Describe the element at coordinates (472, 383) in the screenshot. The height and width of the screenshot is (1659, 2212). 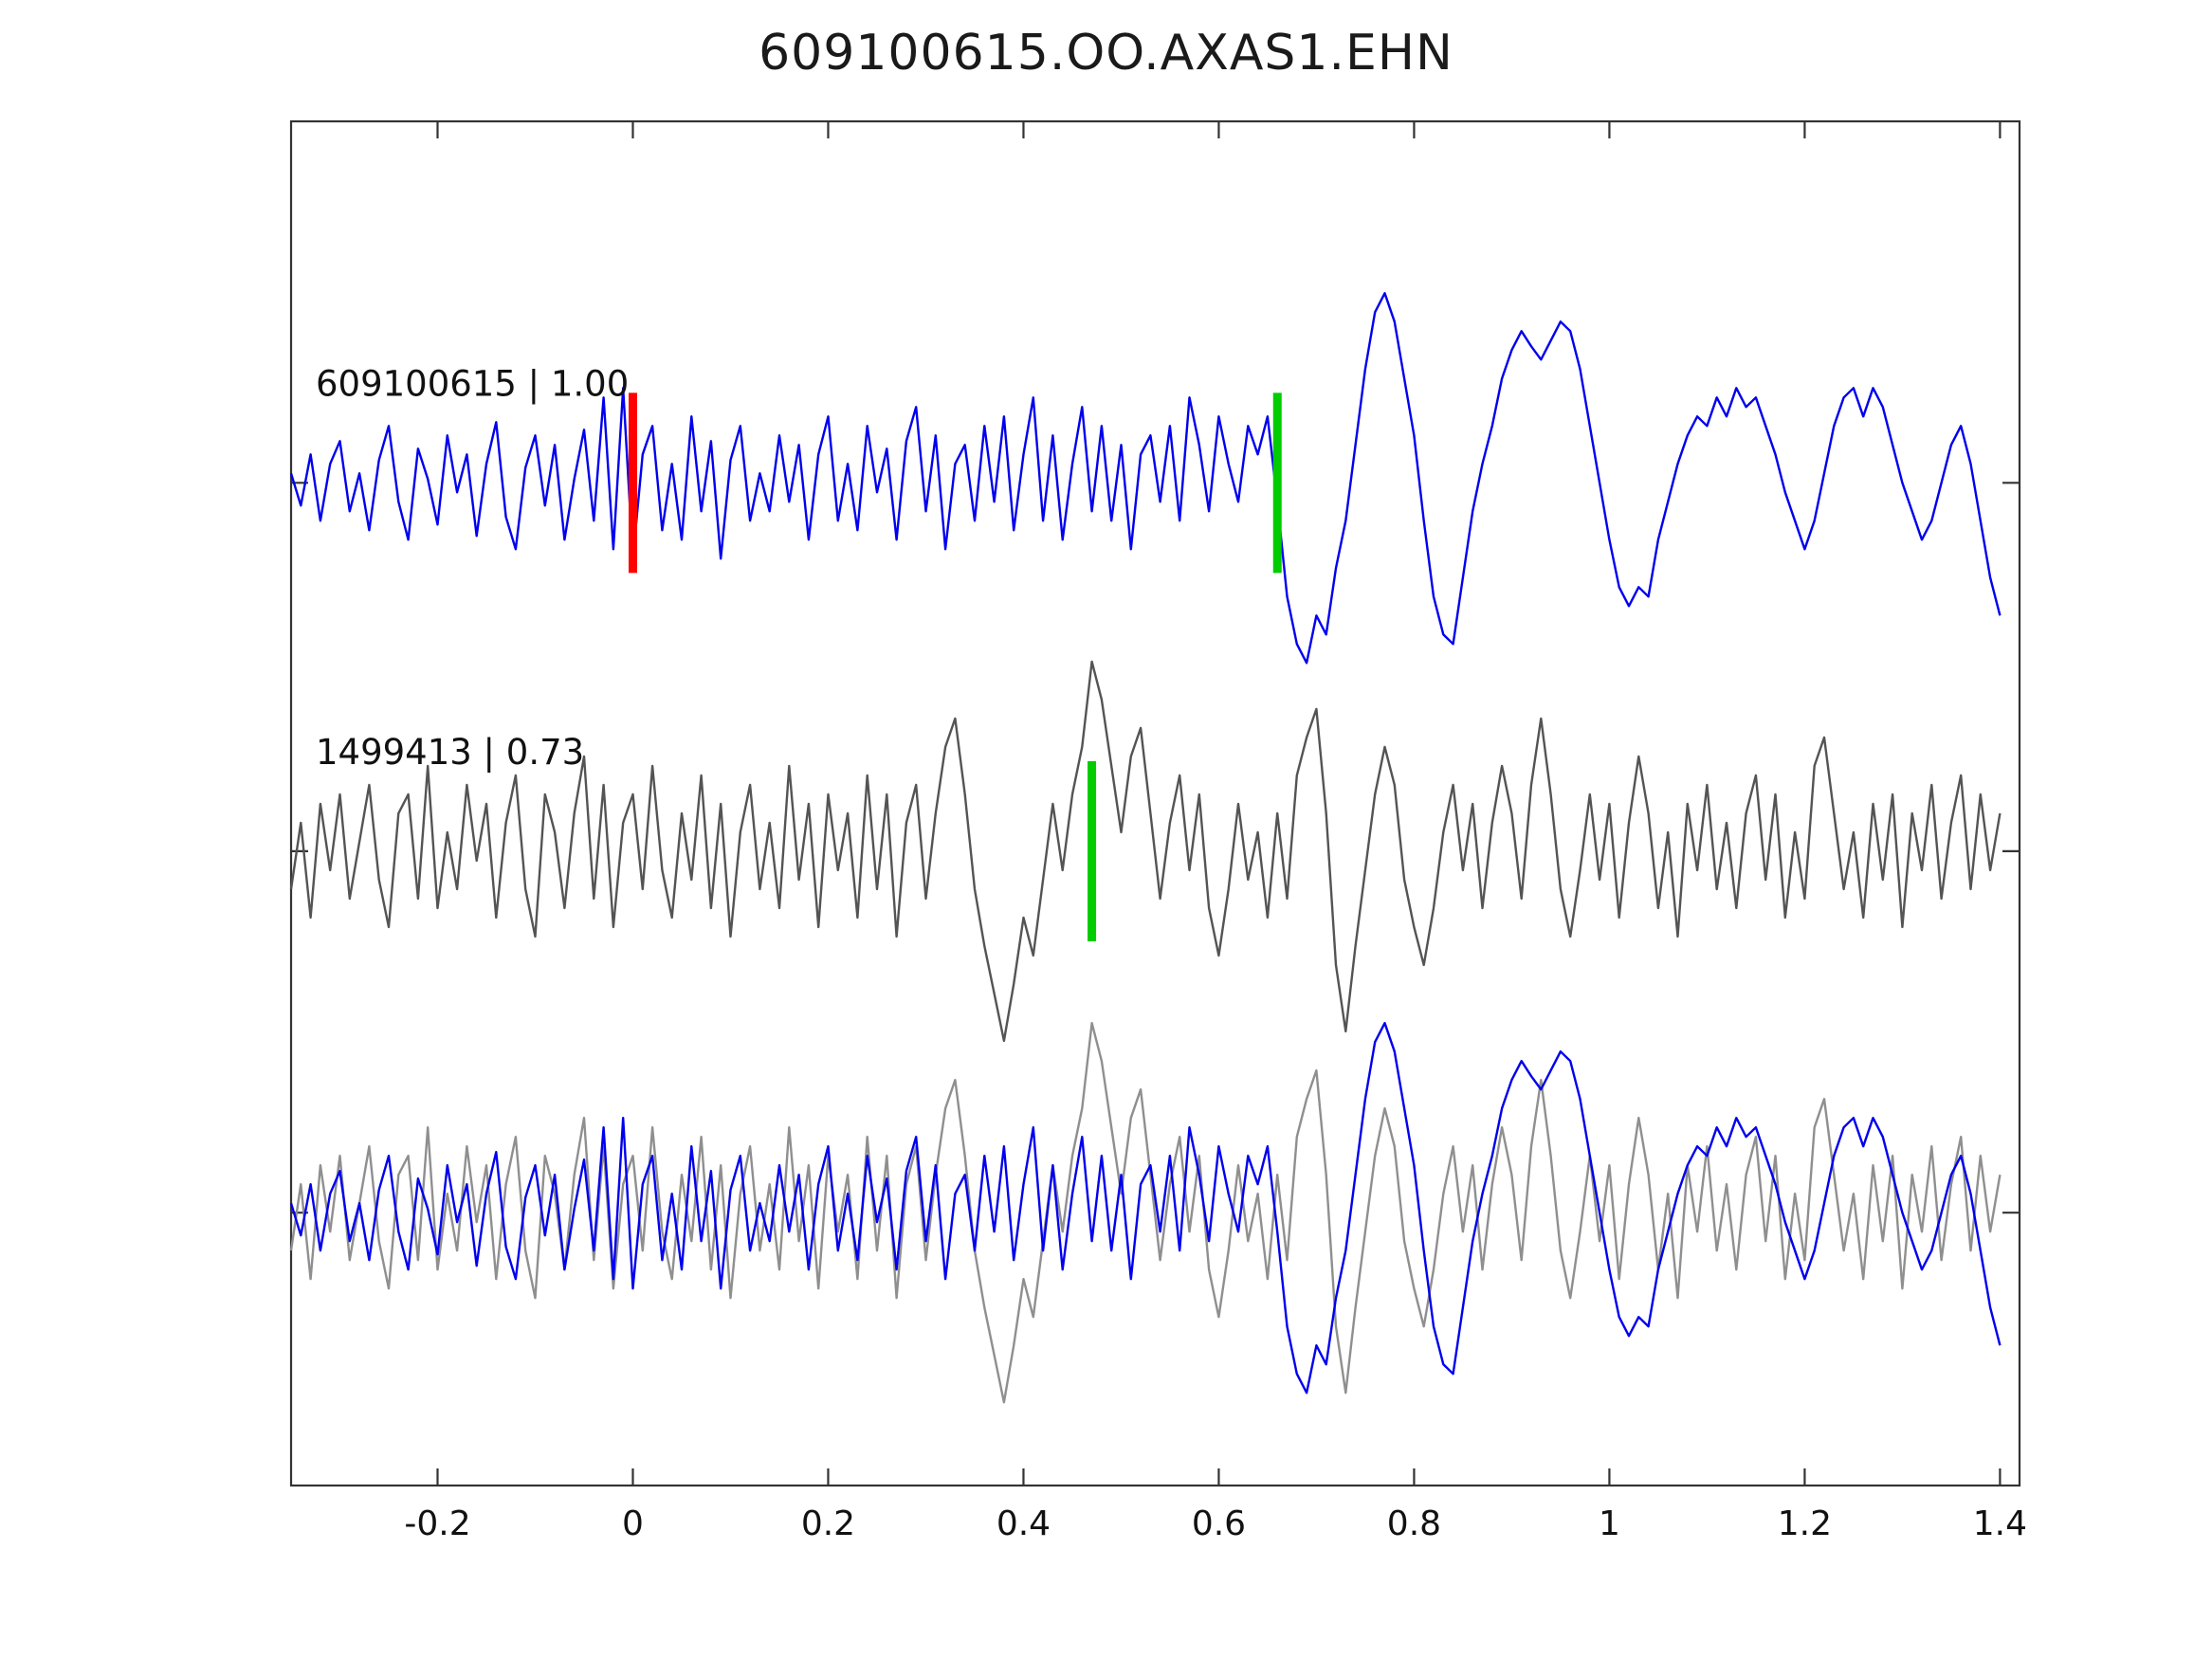
I see `trace-label: 609100615 | 1.00` at that location.